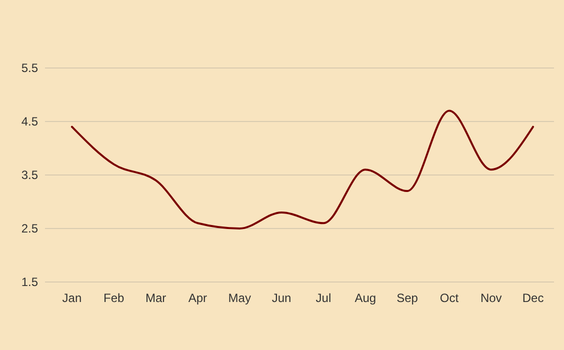  What do you see at coordinates (29, 175) in the screenshot?
I see `y-tick-label: 3.5` at bounding box center [29, 175].